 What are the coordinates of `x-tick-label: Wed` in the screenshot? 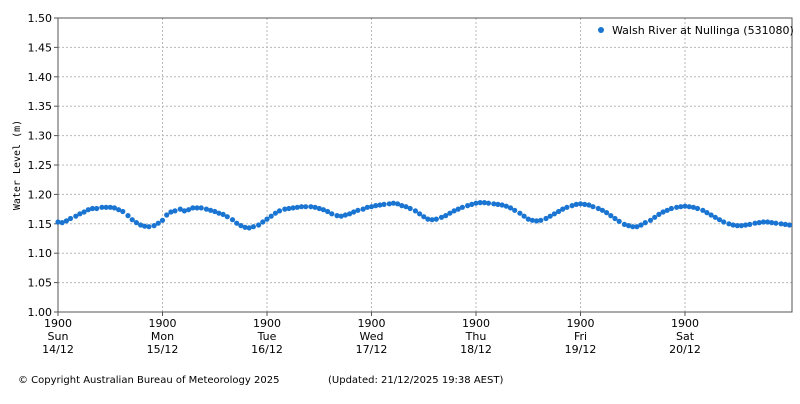 It's located at (372, 336).